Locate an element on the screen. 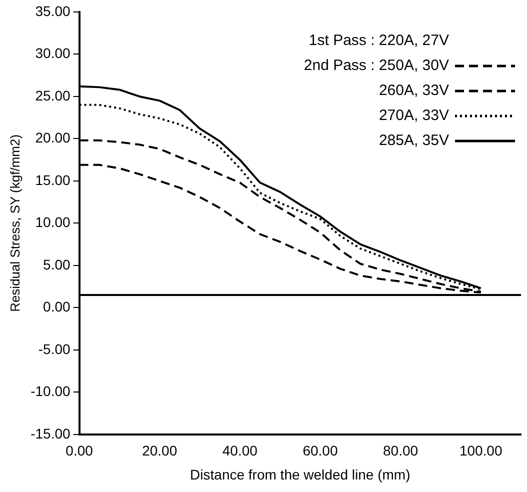 The height and width of the screenshot is (492, 527). y-axis-title: Residual Stress, SY (kgf/mm2) is located at coordinates (14, 223).